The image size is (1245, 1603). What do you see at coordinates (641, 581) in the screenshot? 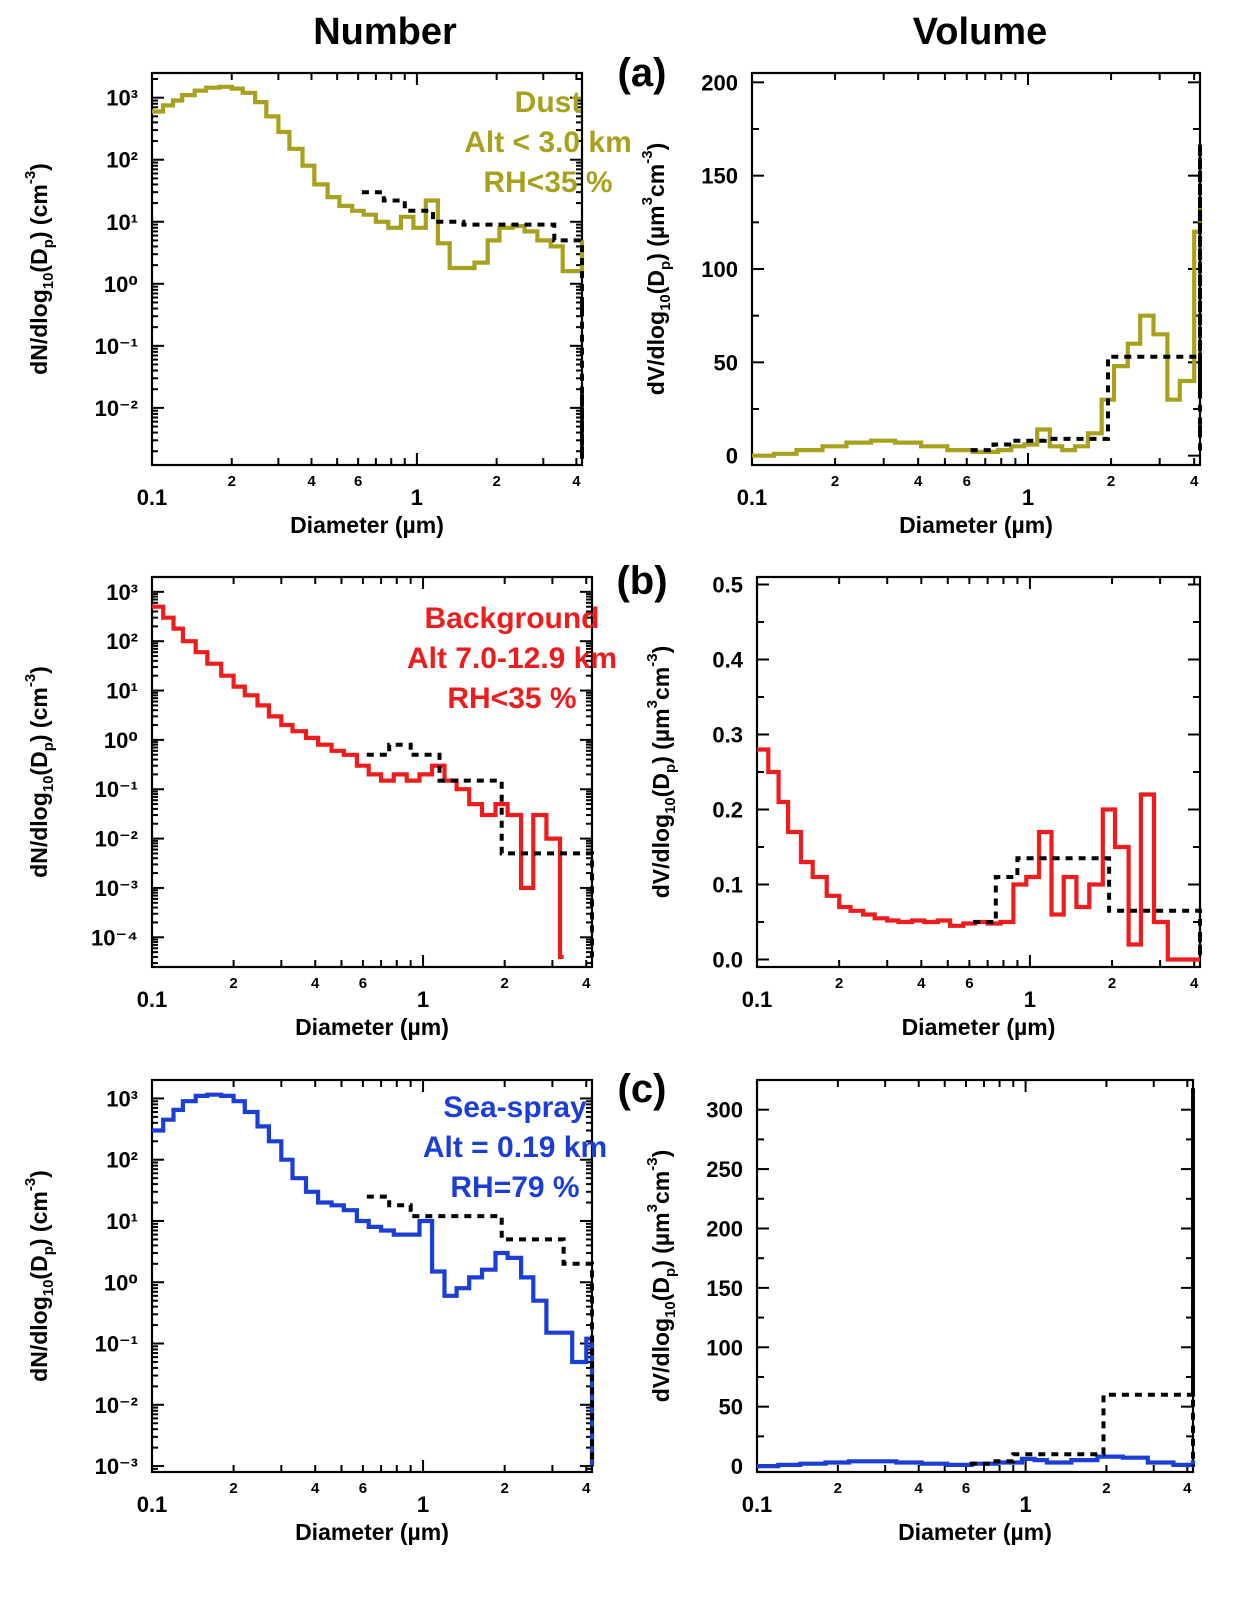
I see `panel-label-b: (b)` at bounding box center [641, 581].